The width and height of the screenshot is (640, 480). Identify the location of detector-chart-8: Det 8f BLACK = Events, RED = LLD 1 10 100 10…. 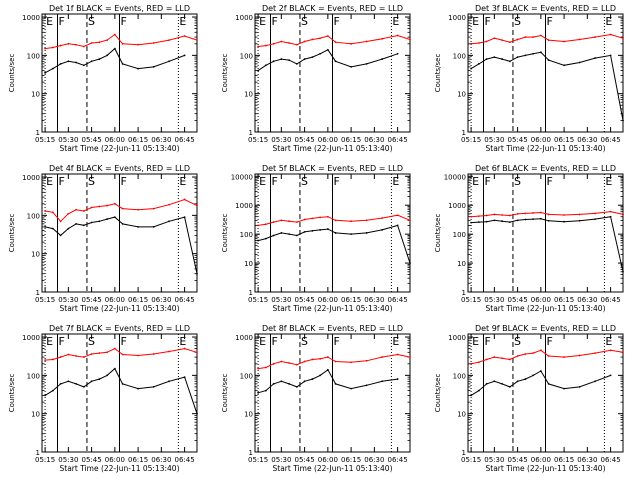
(316, 398).